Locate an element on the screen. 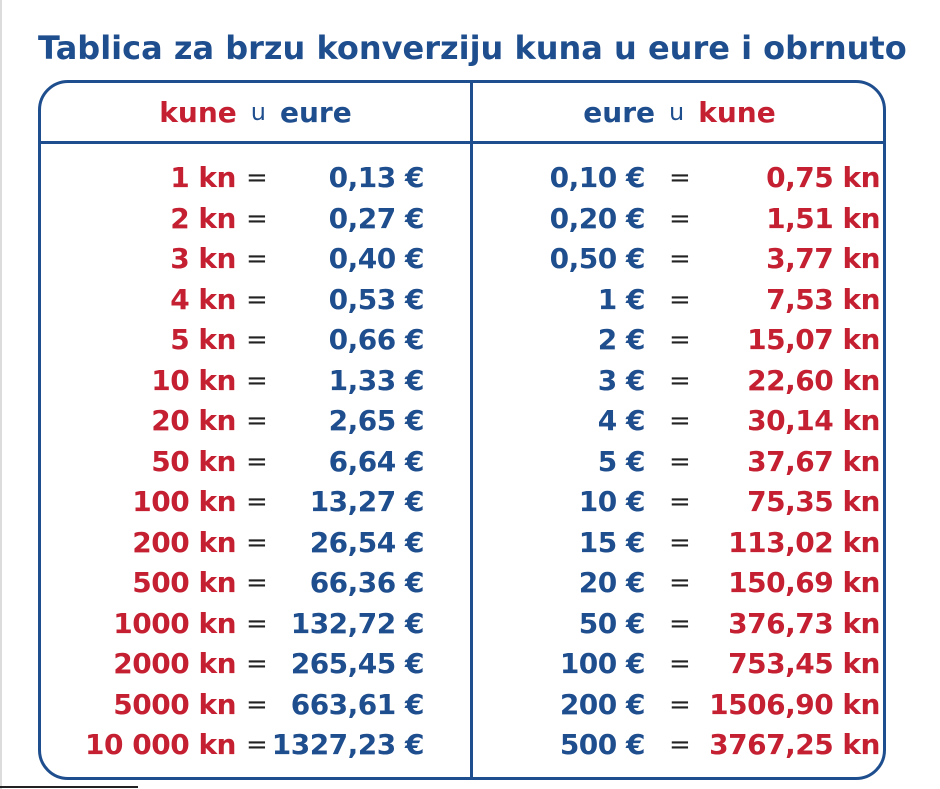  row-eur-value: 1 € is located at coordinates (621, 299).